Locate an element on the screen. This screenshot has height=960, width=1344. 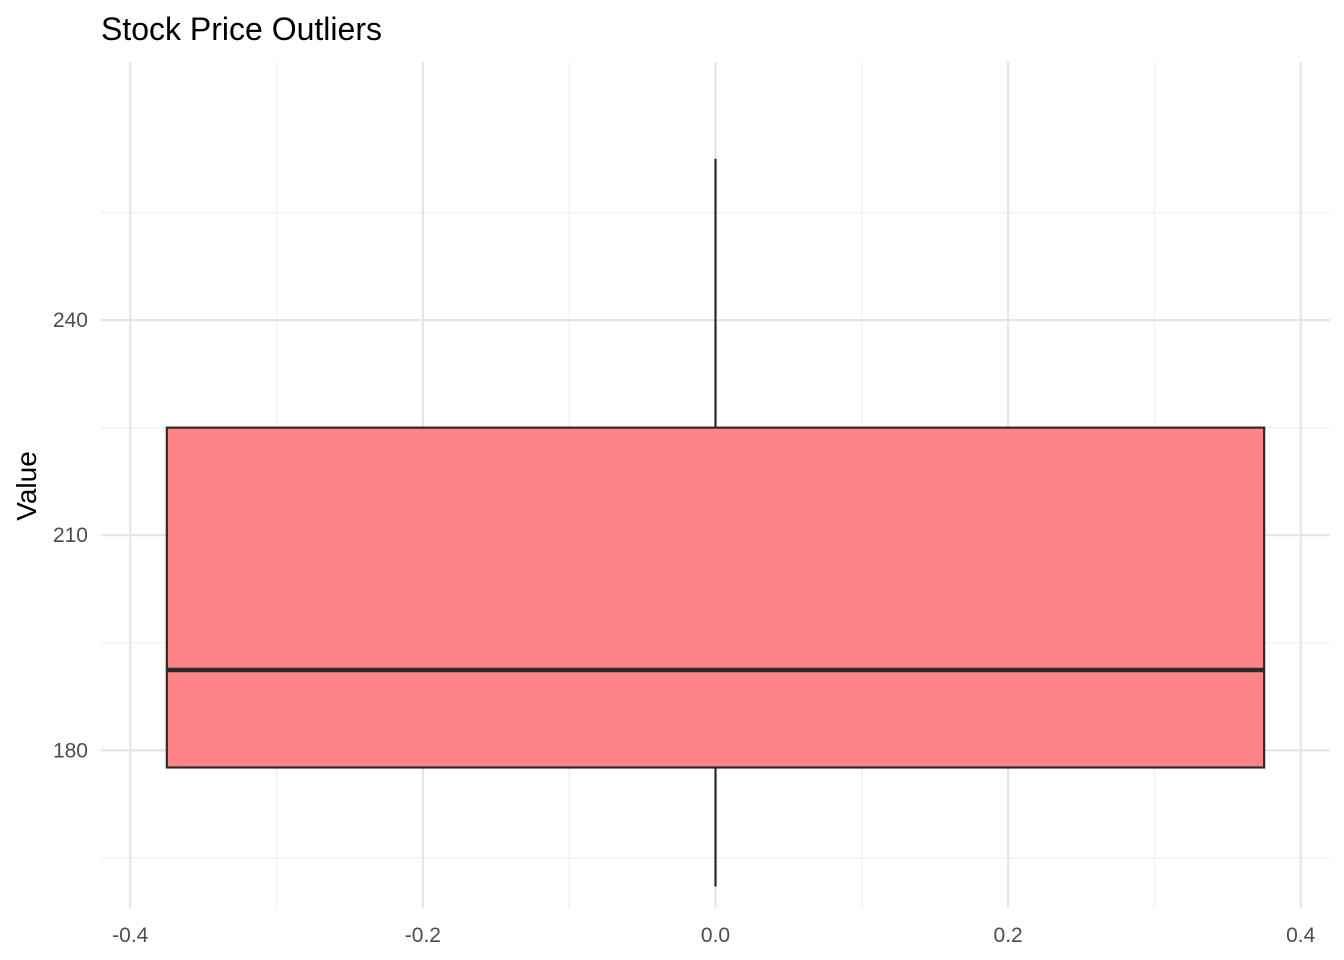
y-axis-ticks: 180 210 240 is located at coordinates (70, 535).